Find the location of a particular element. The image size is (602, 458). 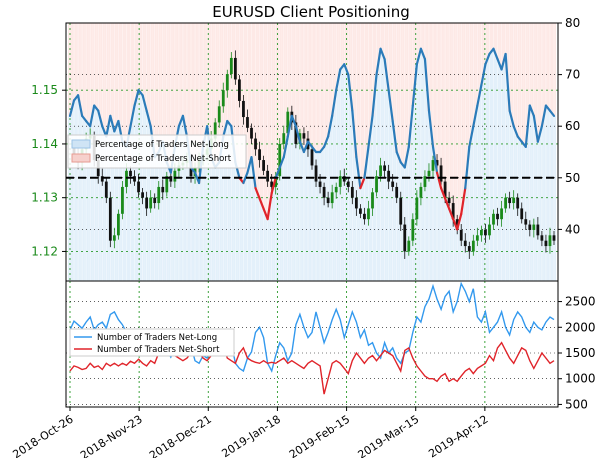

count-tick-label: 2500 is located at coordinates (580, 302).